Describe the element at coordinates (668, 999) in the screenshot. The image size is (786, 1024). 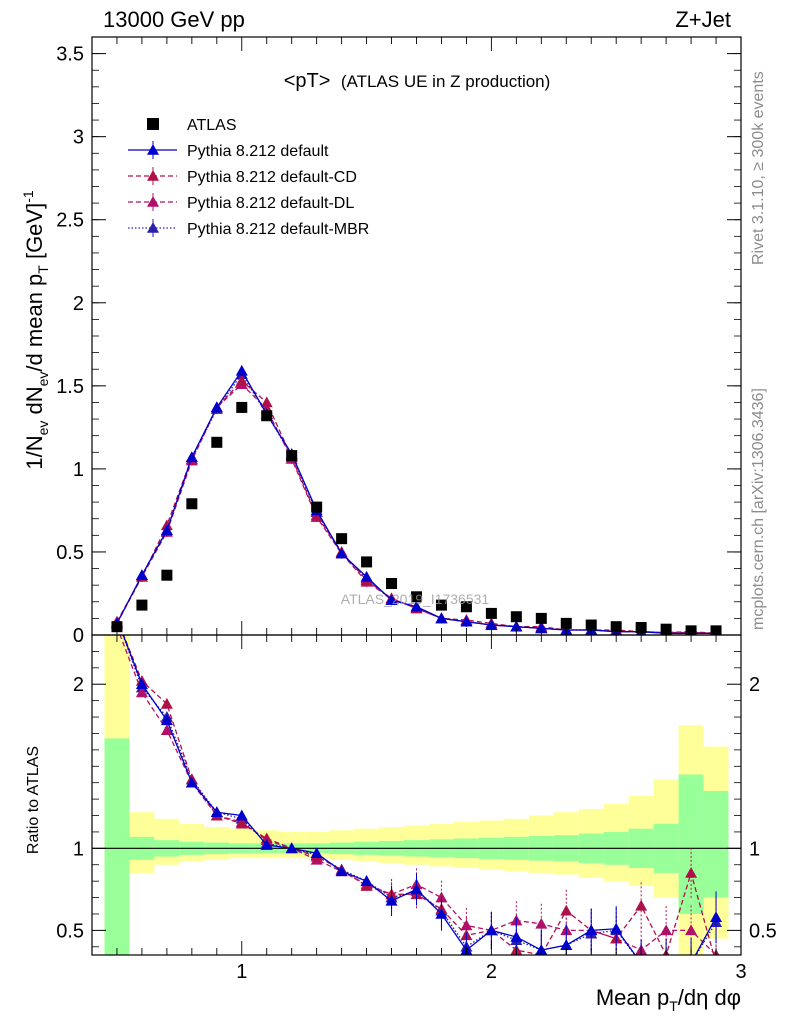
I see `x-axis-label: Mean pT/dη dφ` at that location.